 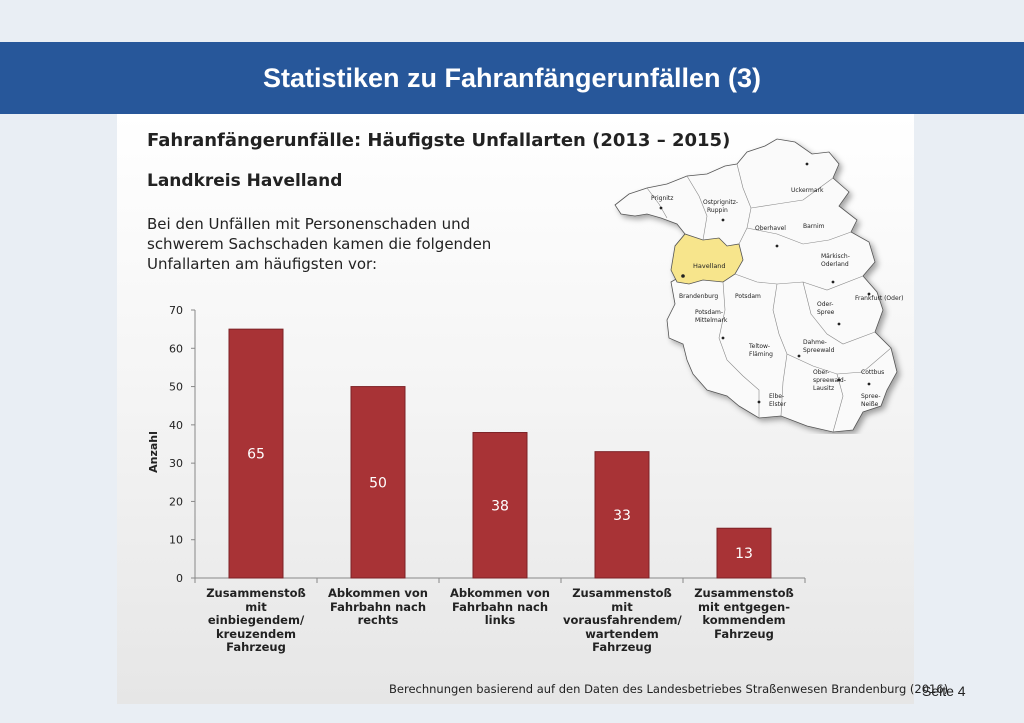 I want to click on map-label-oderland: Oderland, so click(x=835, y=264).